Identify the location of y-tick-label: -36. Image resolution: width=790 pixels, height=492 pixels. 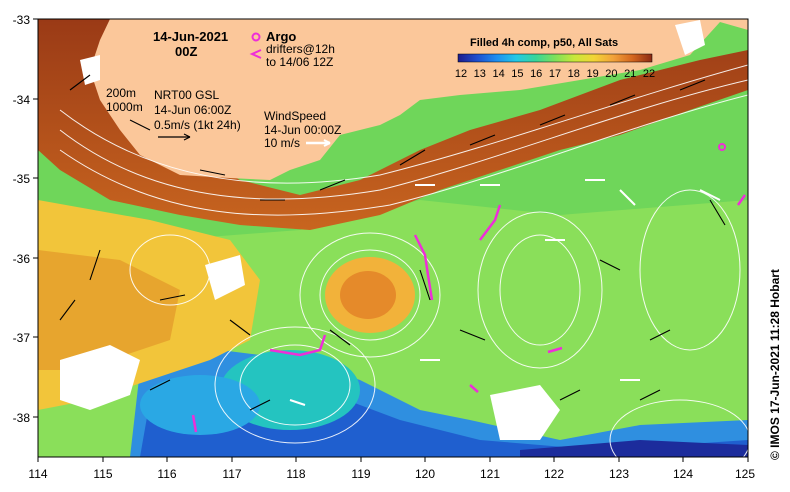
(22, 259).